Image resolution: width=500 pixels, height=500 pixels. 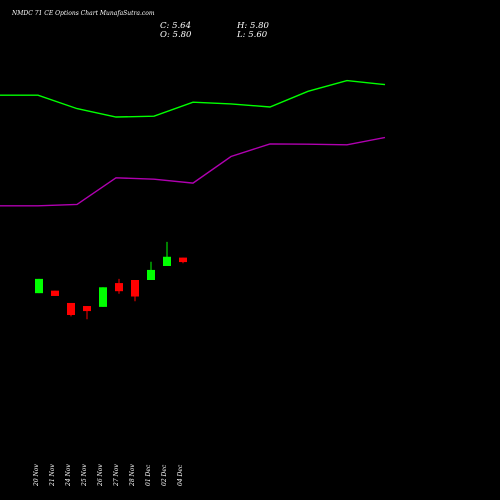 I want to click on low-readout: L: 5.60, so click(x=252, y=35).